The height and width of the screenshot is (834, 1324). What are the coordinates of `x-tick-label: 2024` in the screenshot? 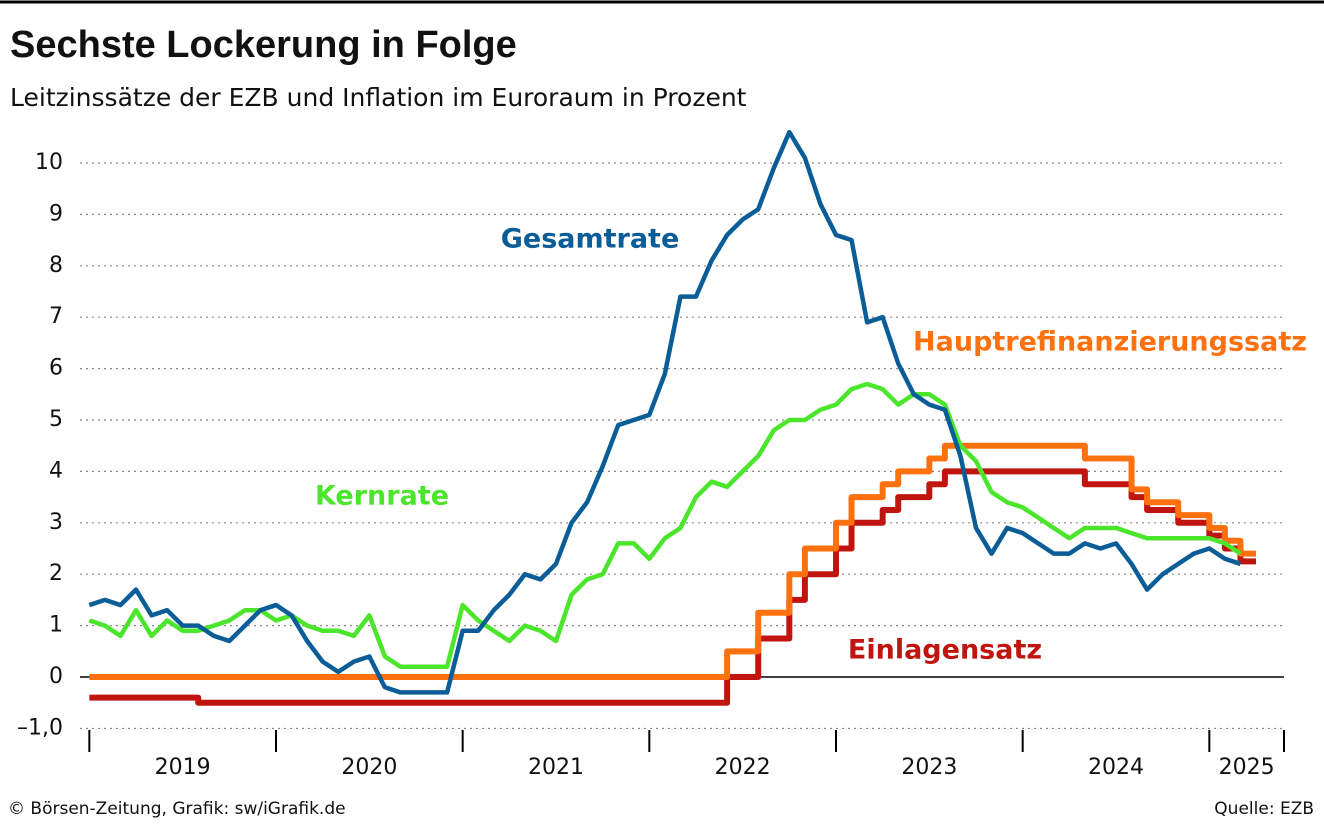 It's located at (1116, 767).